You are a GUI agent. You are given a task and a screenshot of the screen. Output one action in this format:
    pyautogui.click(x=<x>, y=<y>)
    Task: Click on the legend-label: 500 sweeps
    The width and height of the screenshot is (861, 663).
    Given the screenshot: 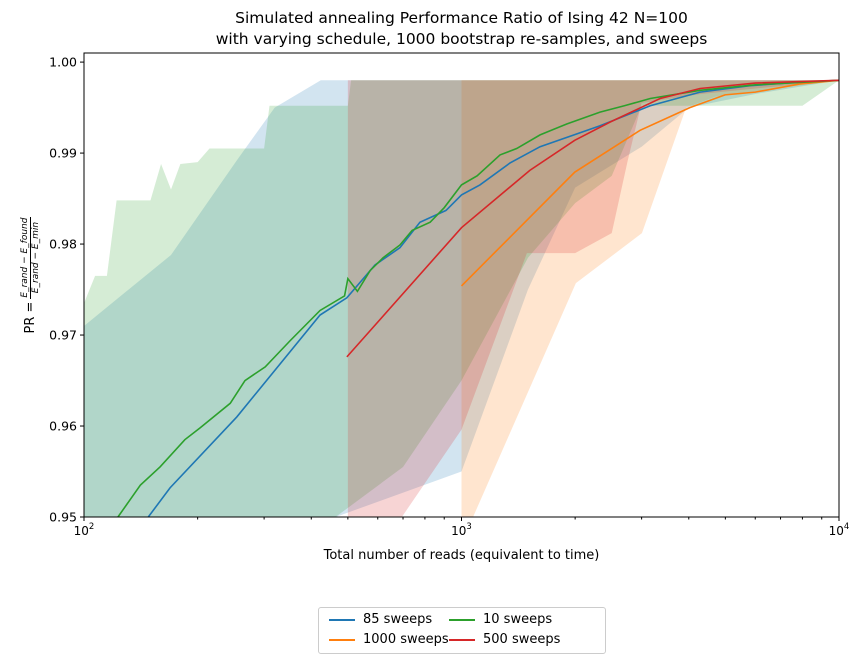 What is the action you would take?
    pyautogui.click(x=522, y=639)
    